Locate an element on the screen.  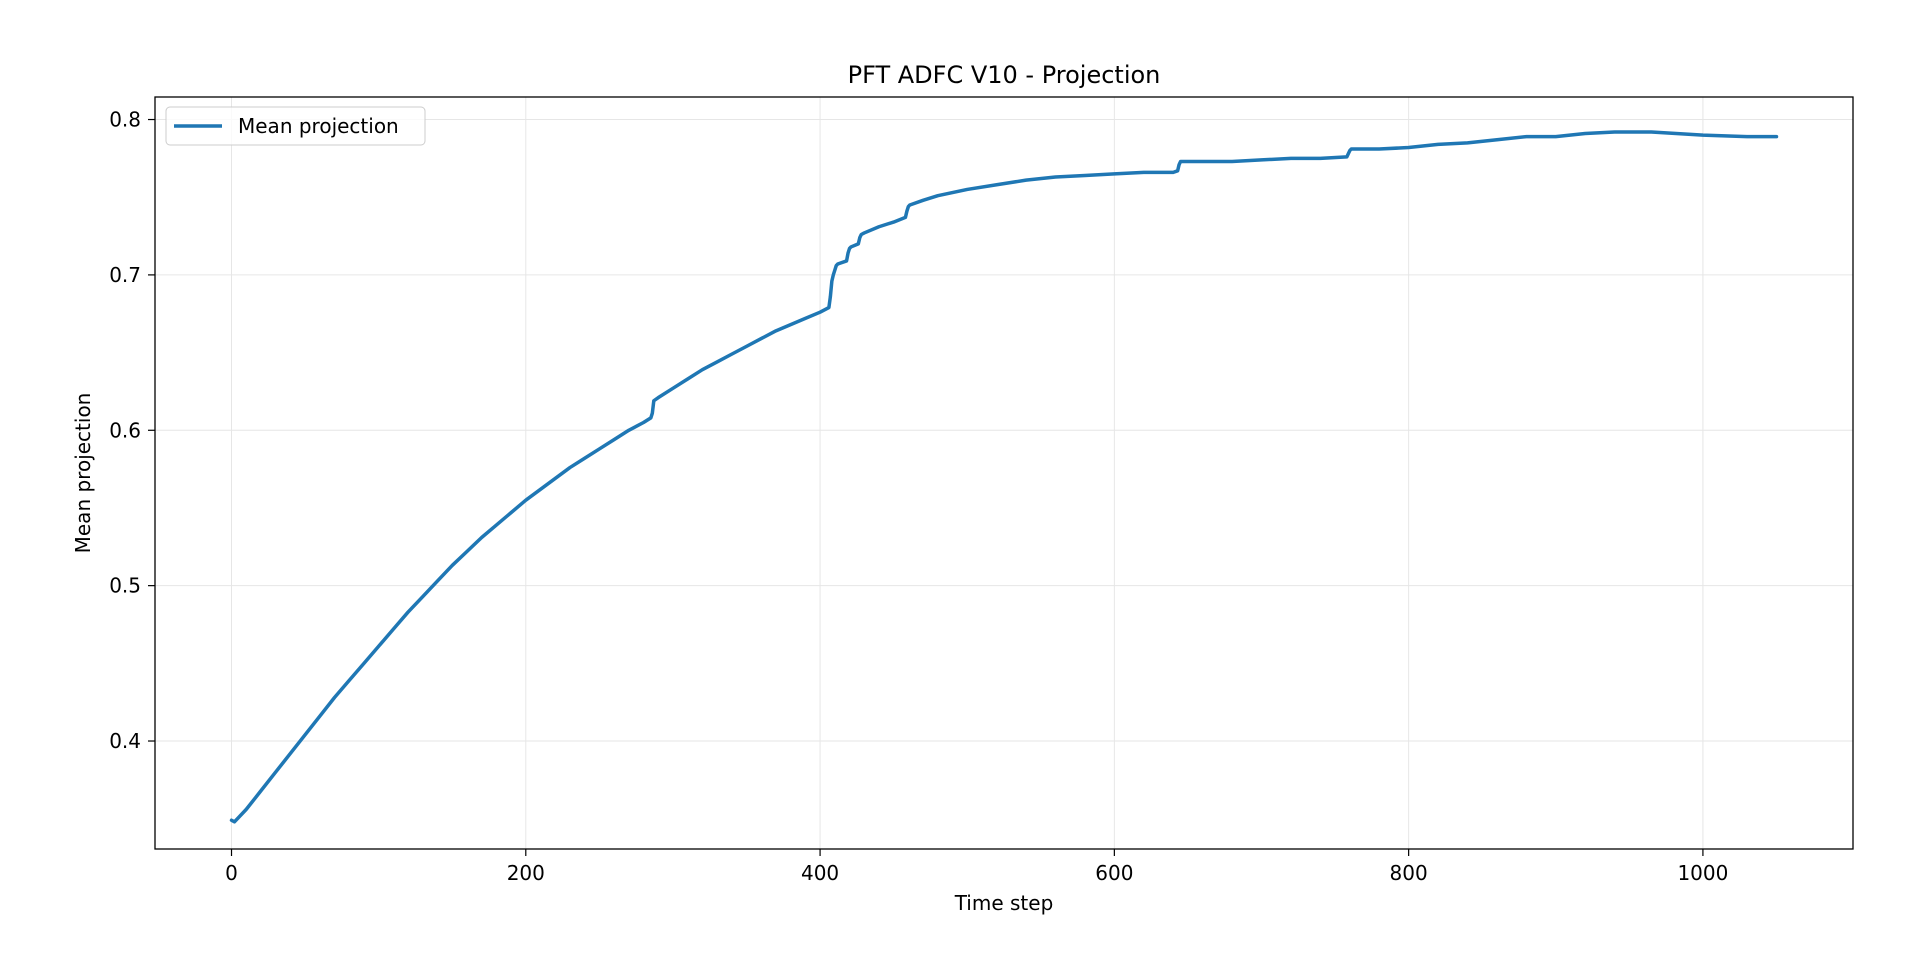
x-axis-ticks: 0 200 400 600 800 1000 is located at coordinates (976, 867).